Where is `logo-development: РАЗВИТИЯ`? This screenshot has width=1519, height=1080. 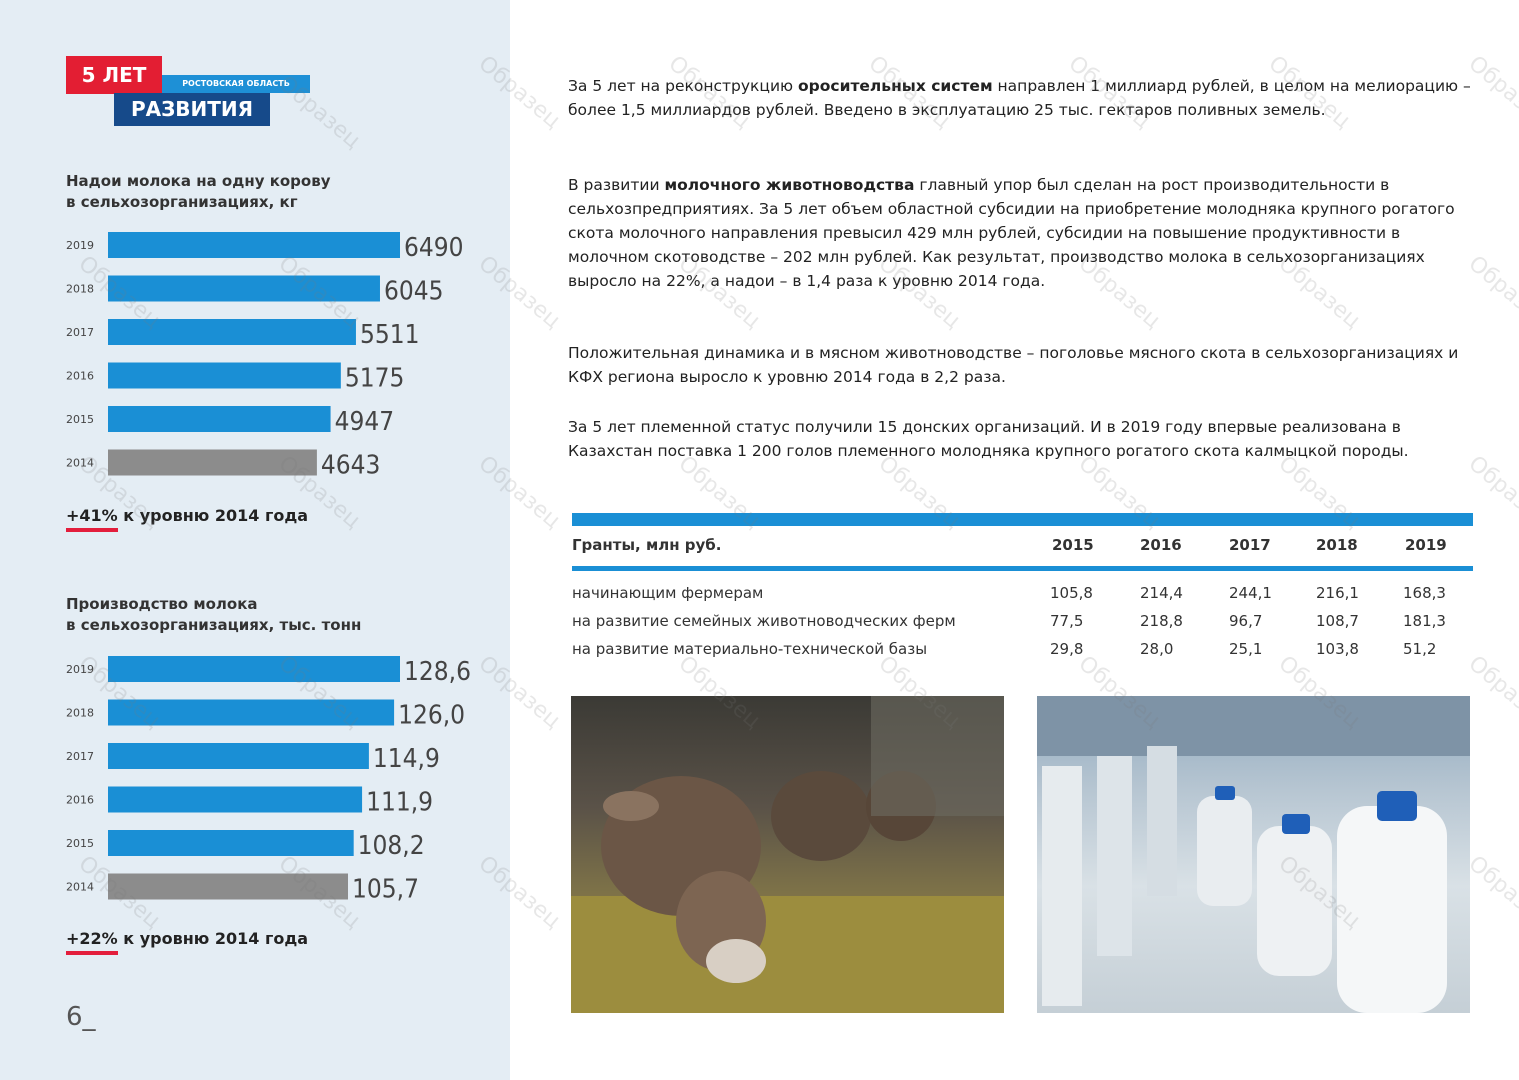
logo-development: РАЗВИТИЯ is located at coordinates (192, 109).